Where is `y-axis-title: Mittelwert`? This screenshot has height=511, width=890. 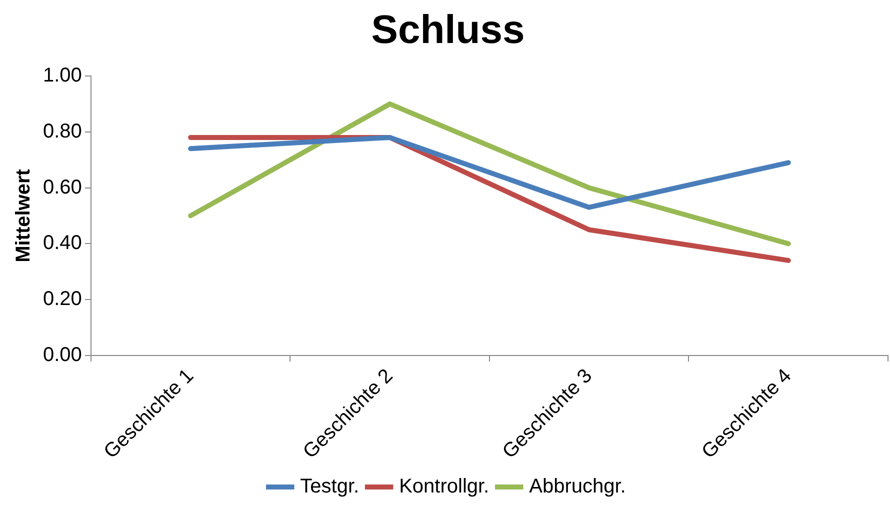
y-axis-title: Mittelwert is located at coordinates (23, 215).